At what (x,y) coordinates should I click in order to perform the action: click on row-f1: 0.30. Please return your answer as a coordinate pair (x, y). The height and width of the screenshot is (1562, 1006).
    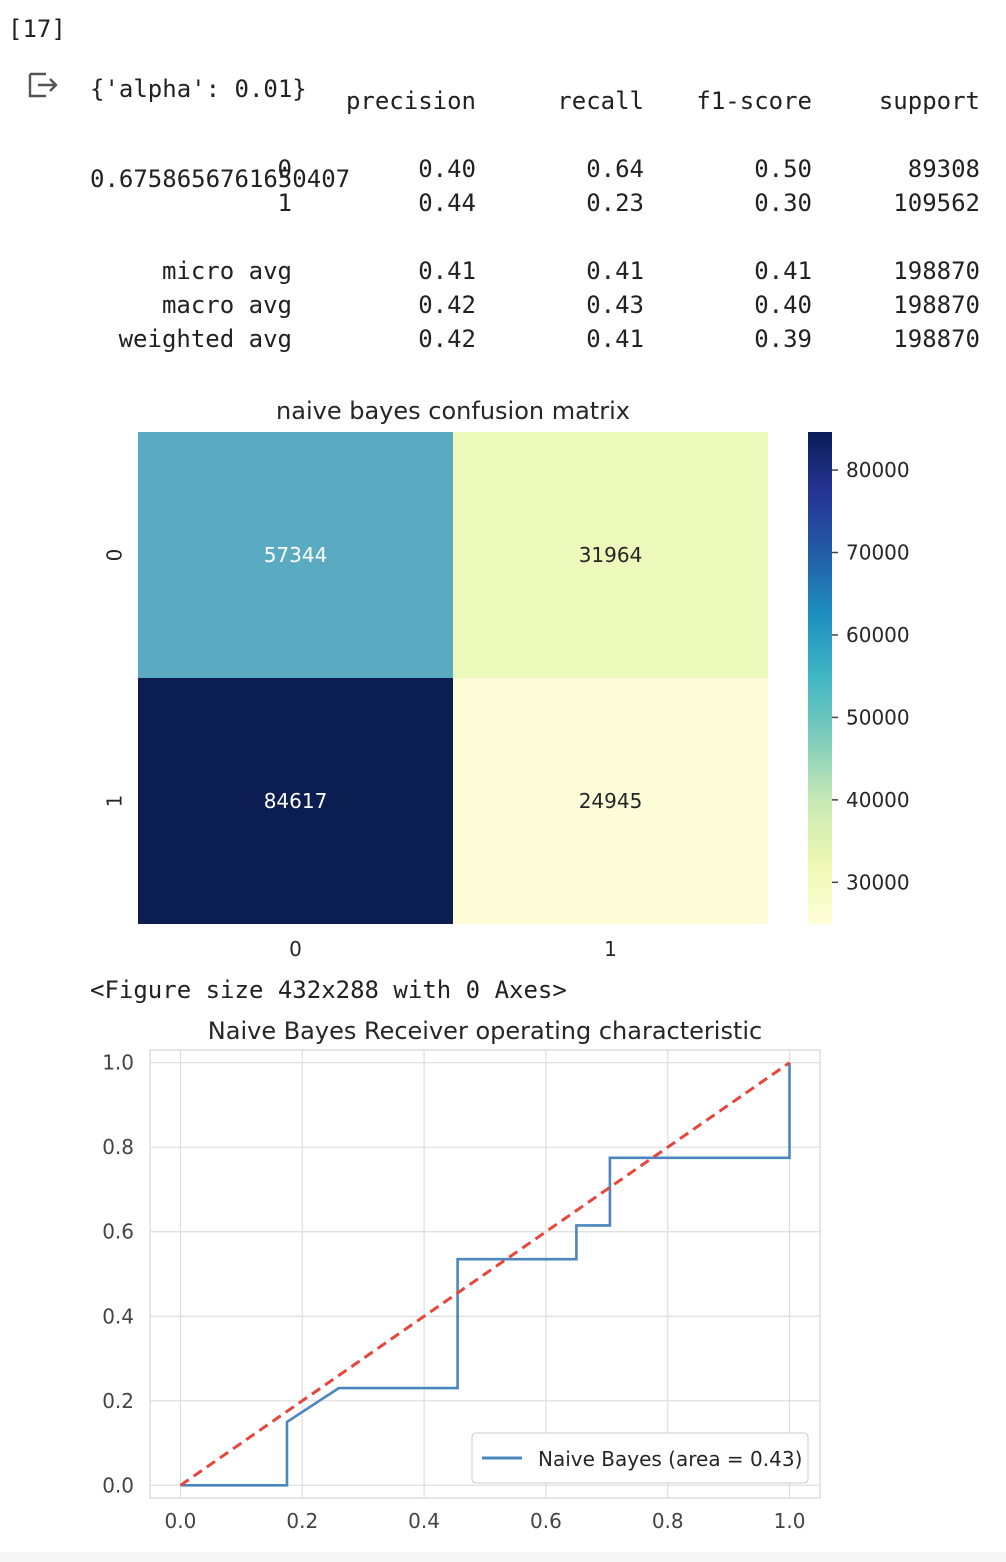
    Looking at the image, I should click on (783, 203).